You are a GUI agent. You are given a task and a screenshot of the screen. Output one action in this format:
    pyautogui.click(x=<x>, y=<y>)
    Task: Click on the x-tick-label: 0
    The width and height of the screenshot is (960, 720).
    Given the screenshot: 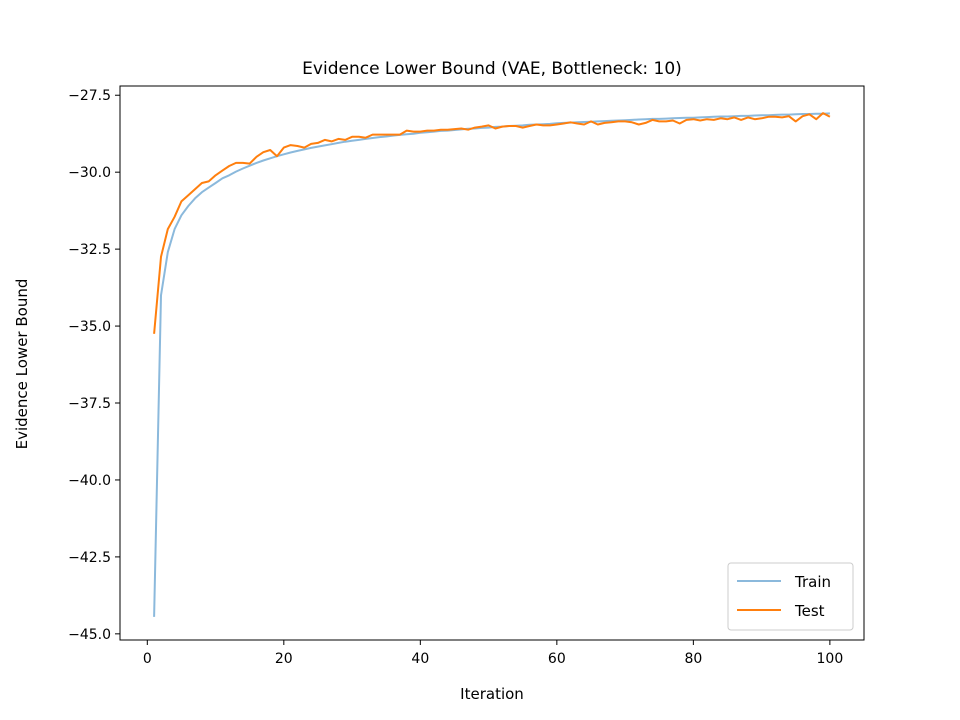 What is the action you would take?
    pyautogui.click(x=147, y=659)
    